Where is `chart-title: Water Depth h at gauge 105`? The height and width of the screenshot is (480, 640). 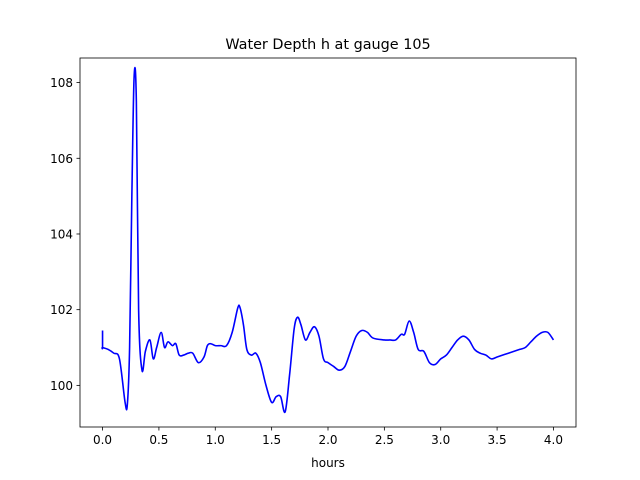 chart-title: Water Depth h at gauge 105 is located at coordinates (327, 45).